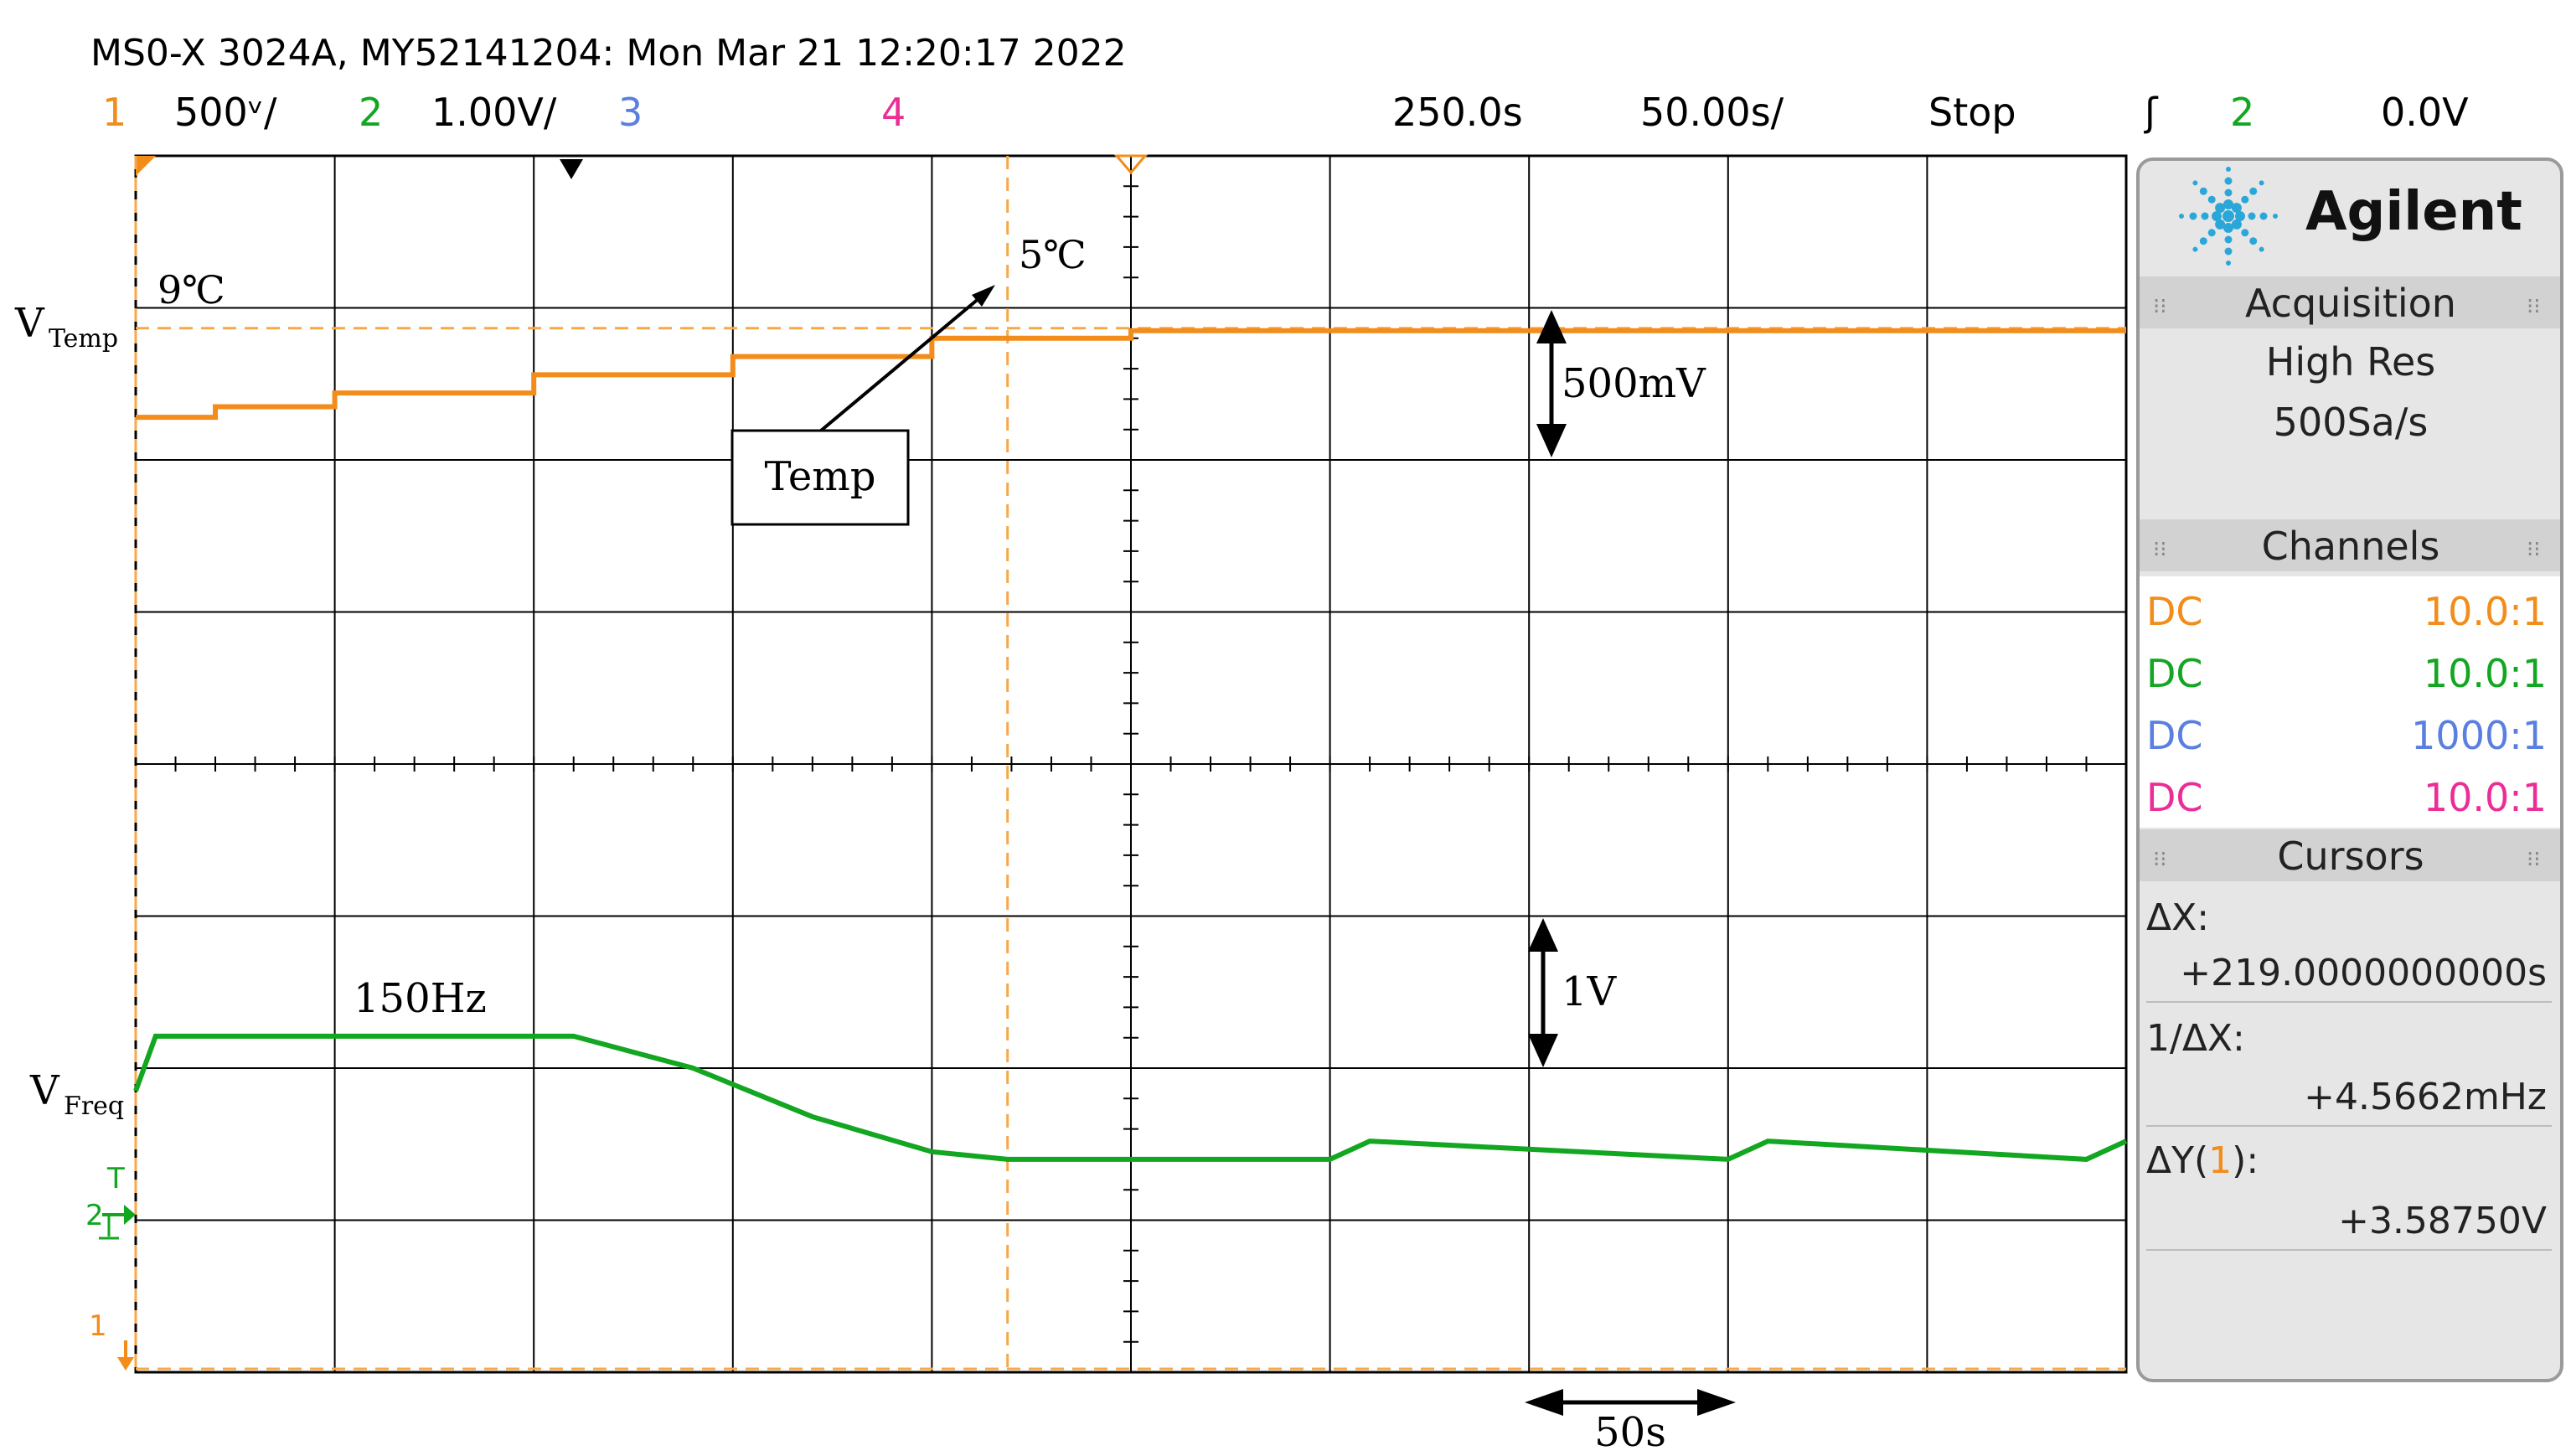 This screenshot has height=1456, width=2571. I want to click on run-state: Stop, so click(1972, 112).